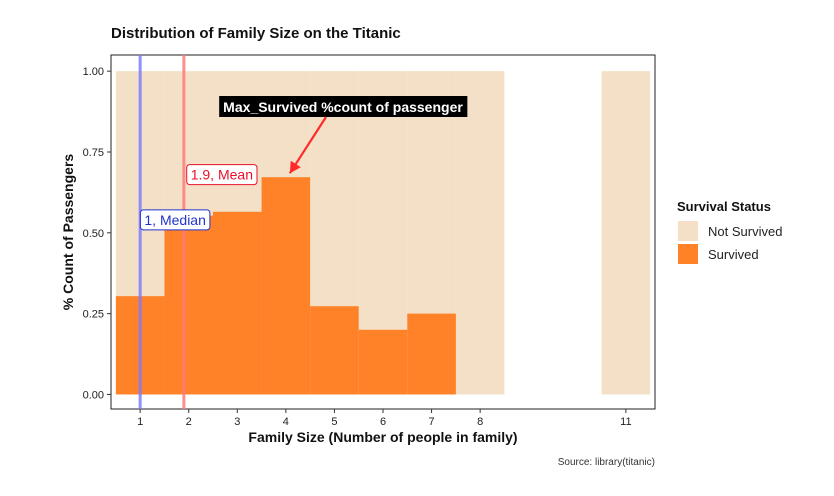 The image size is (834, 496). I want to click on max-survived-arrow-line, so click(307, 145).